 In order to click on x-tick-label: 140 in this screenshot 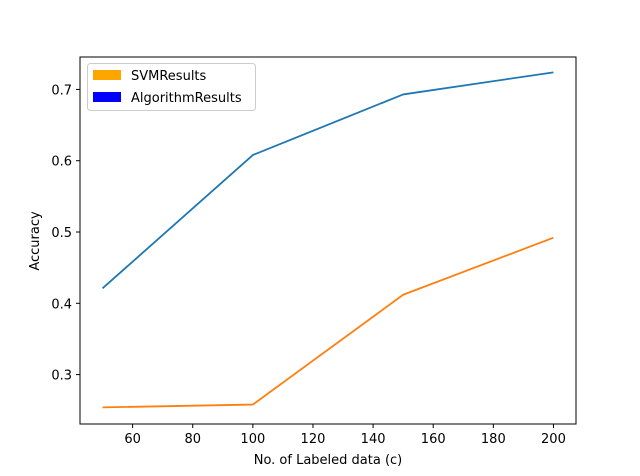, I will do `click(373, 439)`.